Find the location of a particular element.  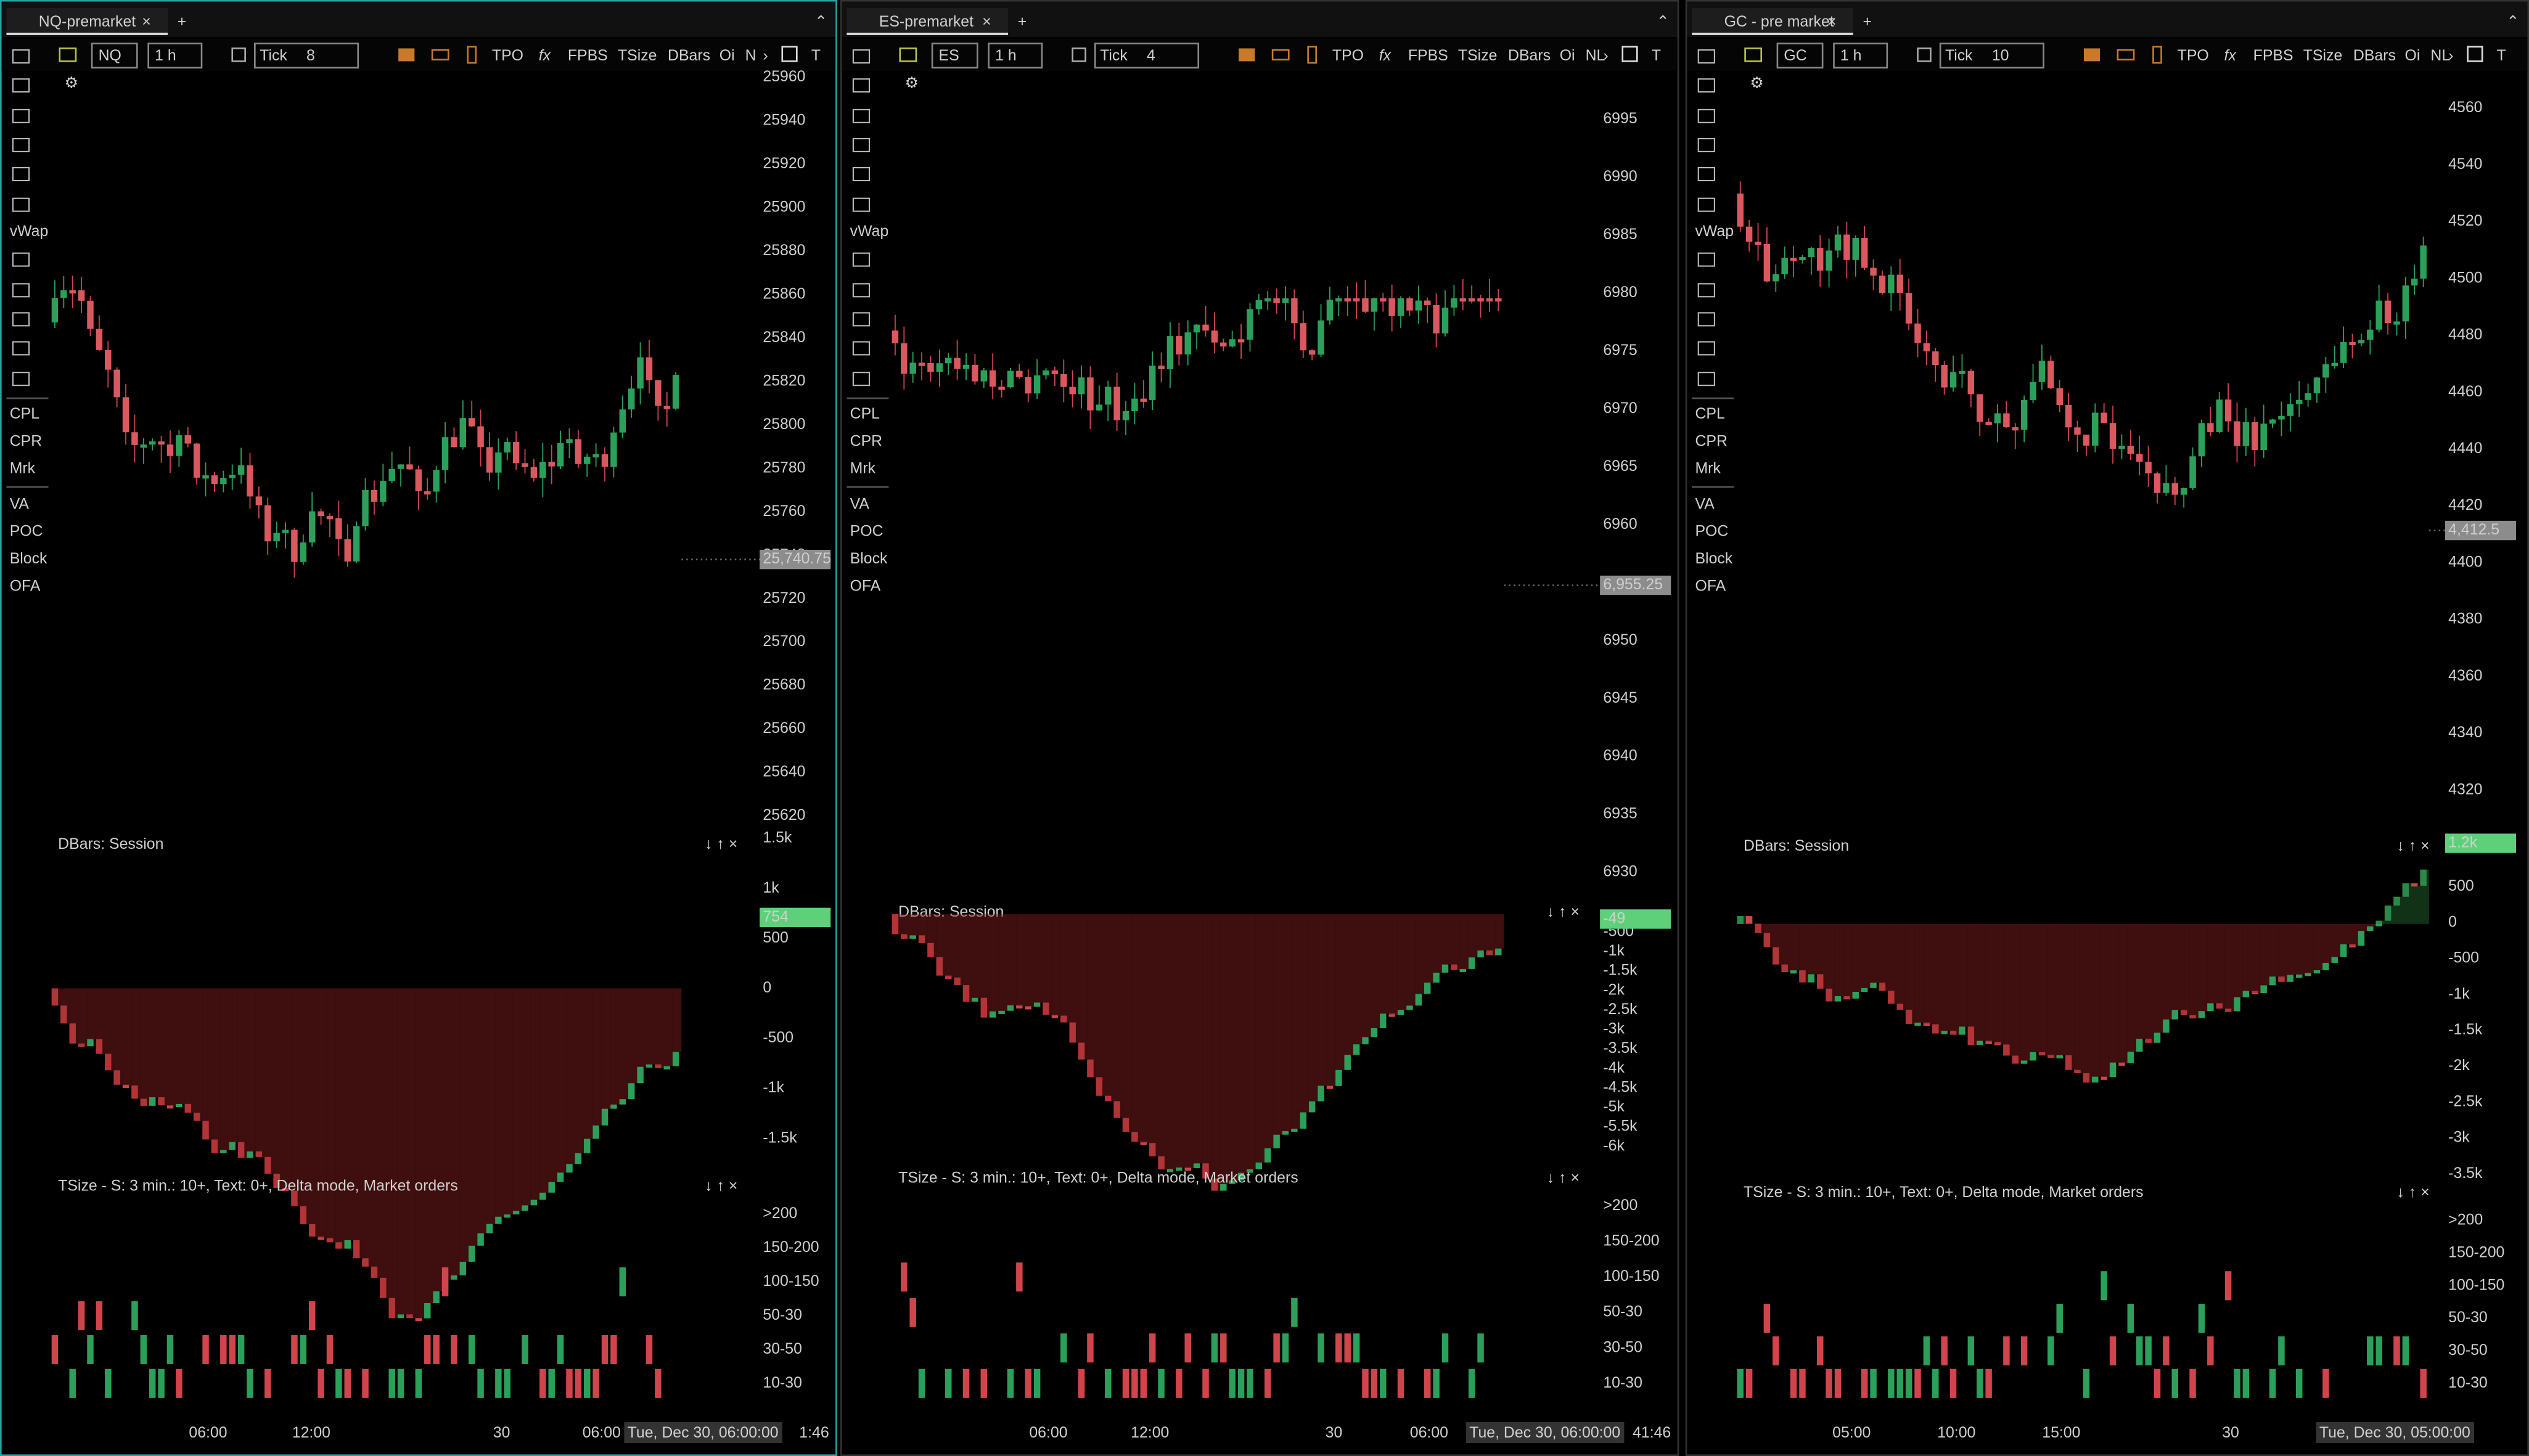

checkbox is located at coordinates (1924, 55).